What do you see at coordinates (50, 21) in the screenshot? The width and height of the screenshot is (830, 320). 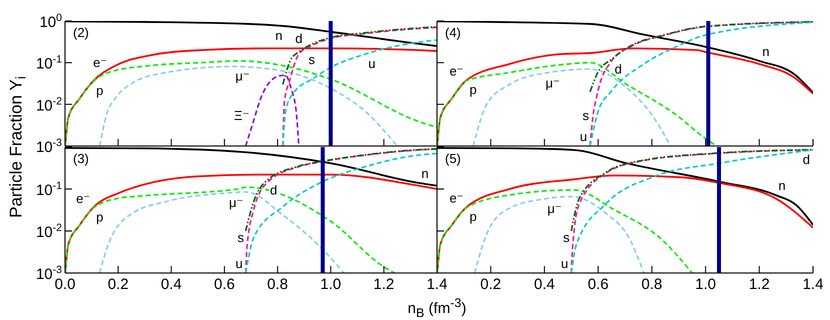 I see `y-tick-label: 10$^{0}$` at bounding box center [50, 21].